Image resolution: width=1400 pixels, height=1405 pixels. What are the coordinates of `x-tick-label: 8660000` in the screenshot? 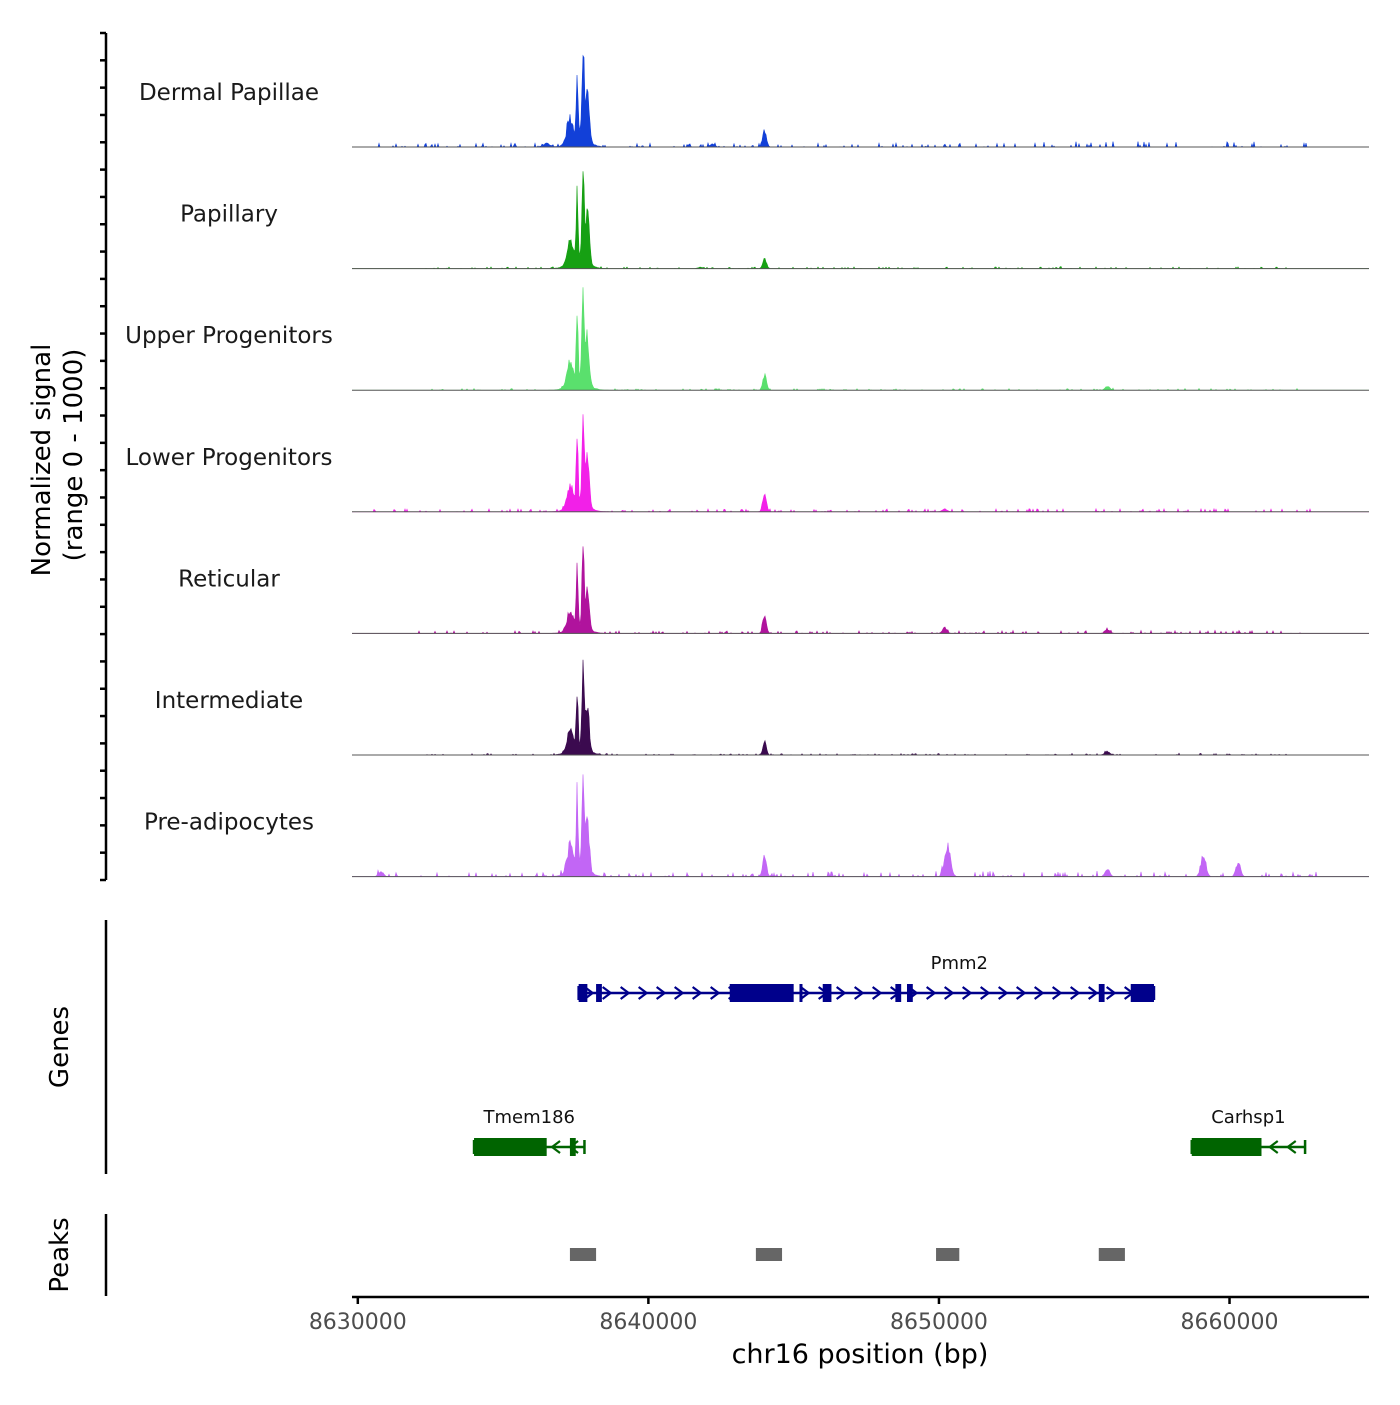 It's located at (1230, 1322).